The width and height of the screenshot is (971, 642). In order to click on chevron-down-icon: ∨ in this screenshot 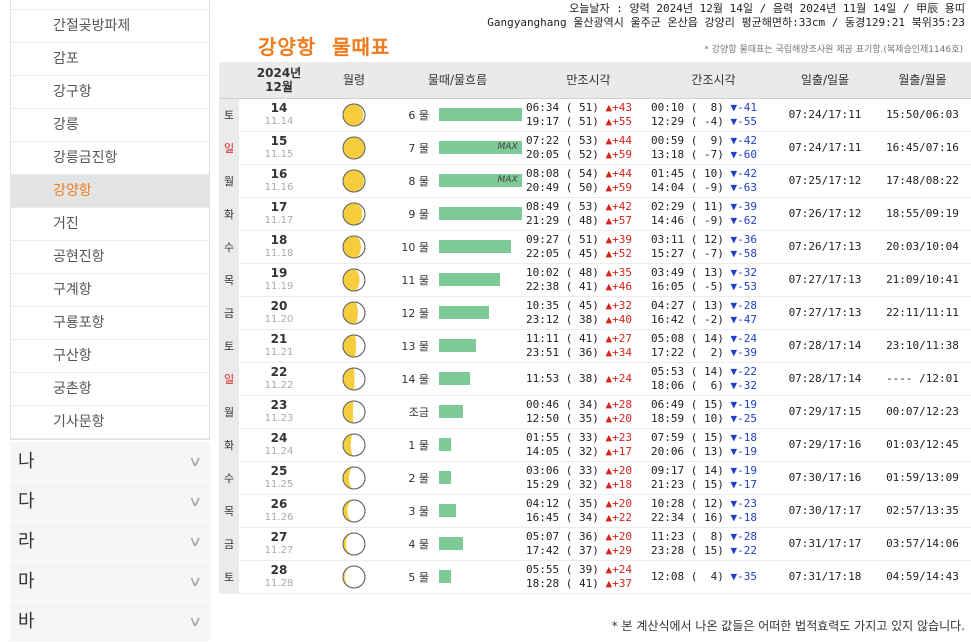, I will do `click(195, 622)`.